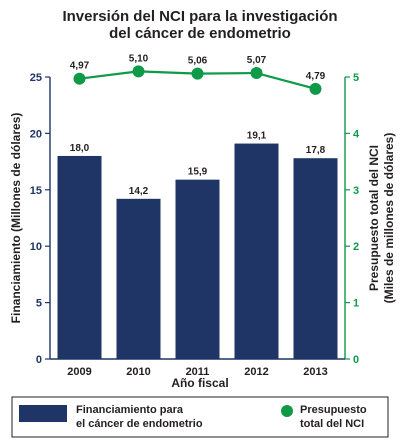  What do you see at coordinates (256, 73) in the screenshot?
I see `budget-point-2012` at bounding box center [256, 73].